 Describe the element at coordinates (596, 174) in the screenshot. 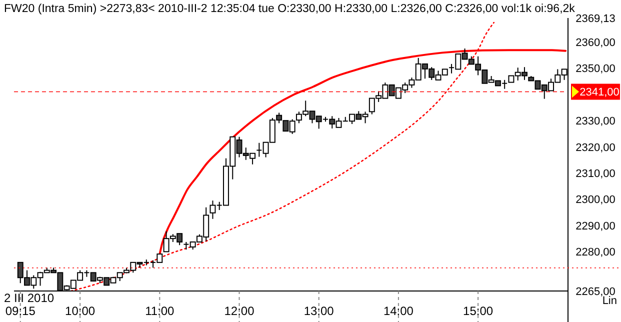

I see `y-tick-label: 2310,00` at that location.